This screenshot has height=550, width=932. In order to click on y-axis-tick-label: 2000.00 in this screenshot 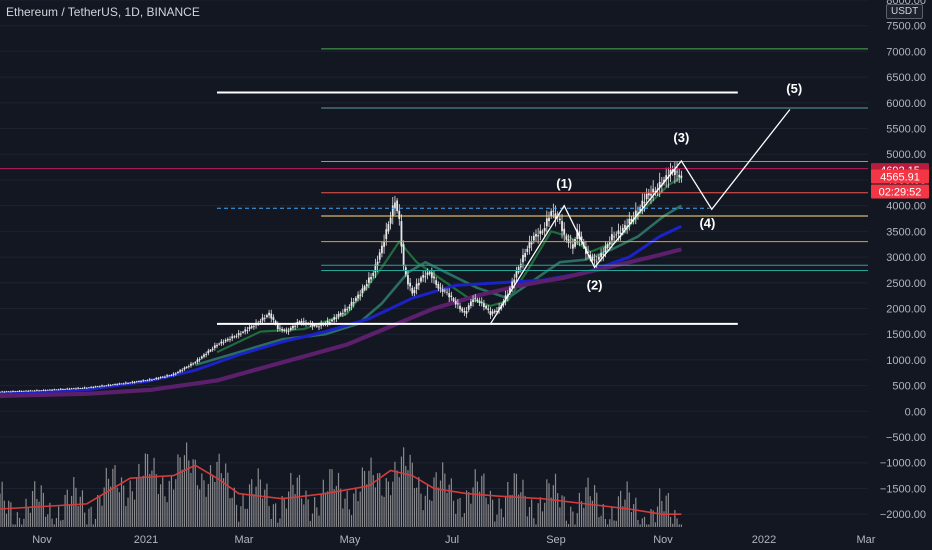, I will do `click(906, 309)`.